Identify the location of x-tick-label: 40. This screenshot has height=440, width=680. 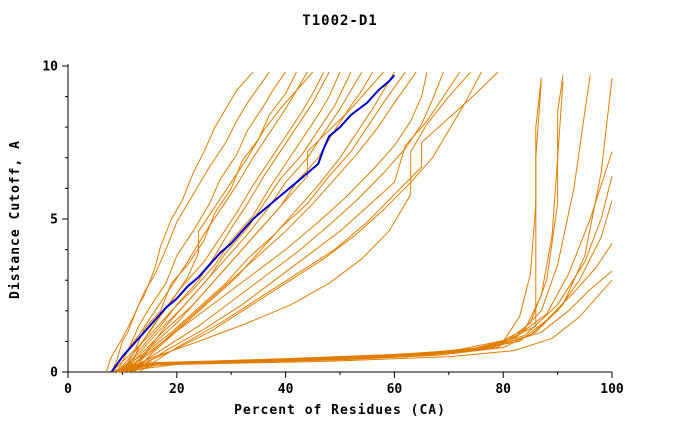
(286, 389).